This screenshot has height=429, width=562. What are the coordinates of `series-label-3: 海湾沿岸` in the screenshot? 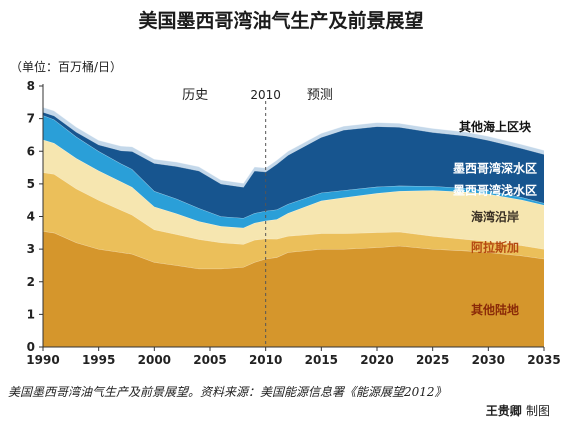 It's located at (495, 216).